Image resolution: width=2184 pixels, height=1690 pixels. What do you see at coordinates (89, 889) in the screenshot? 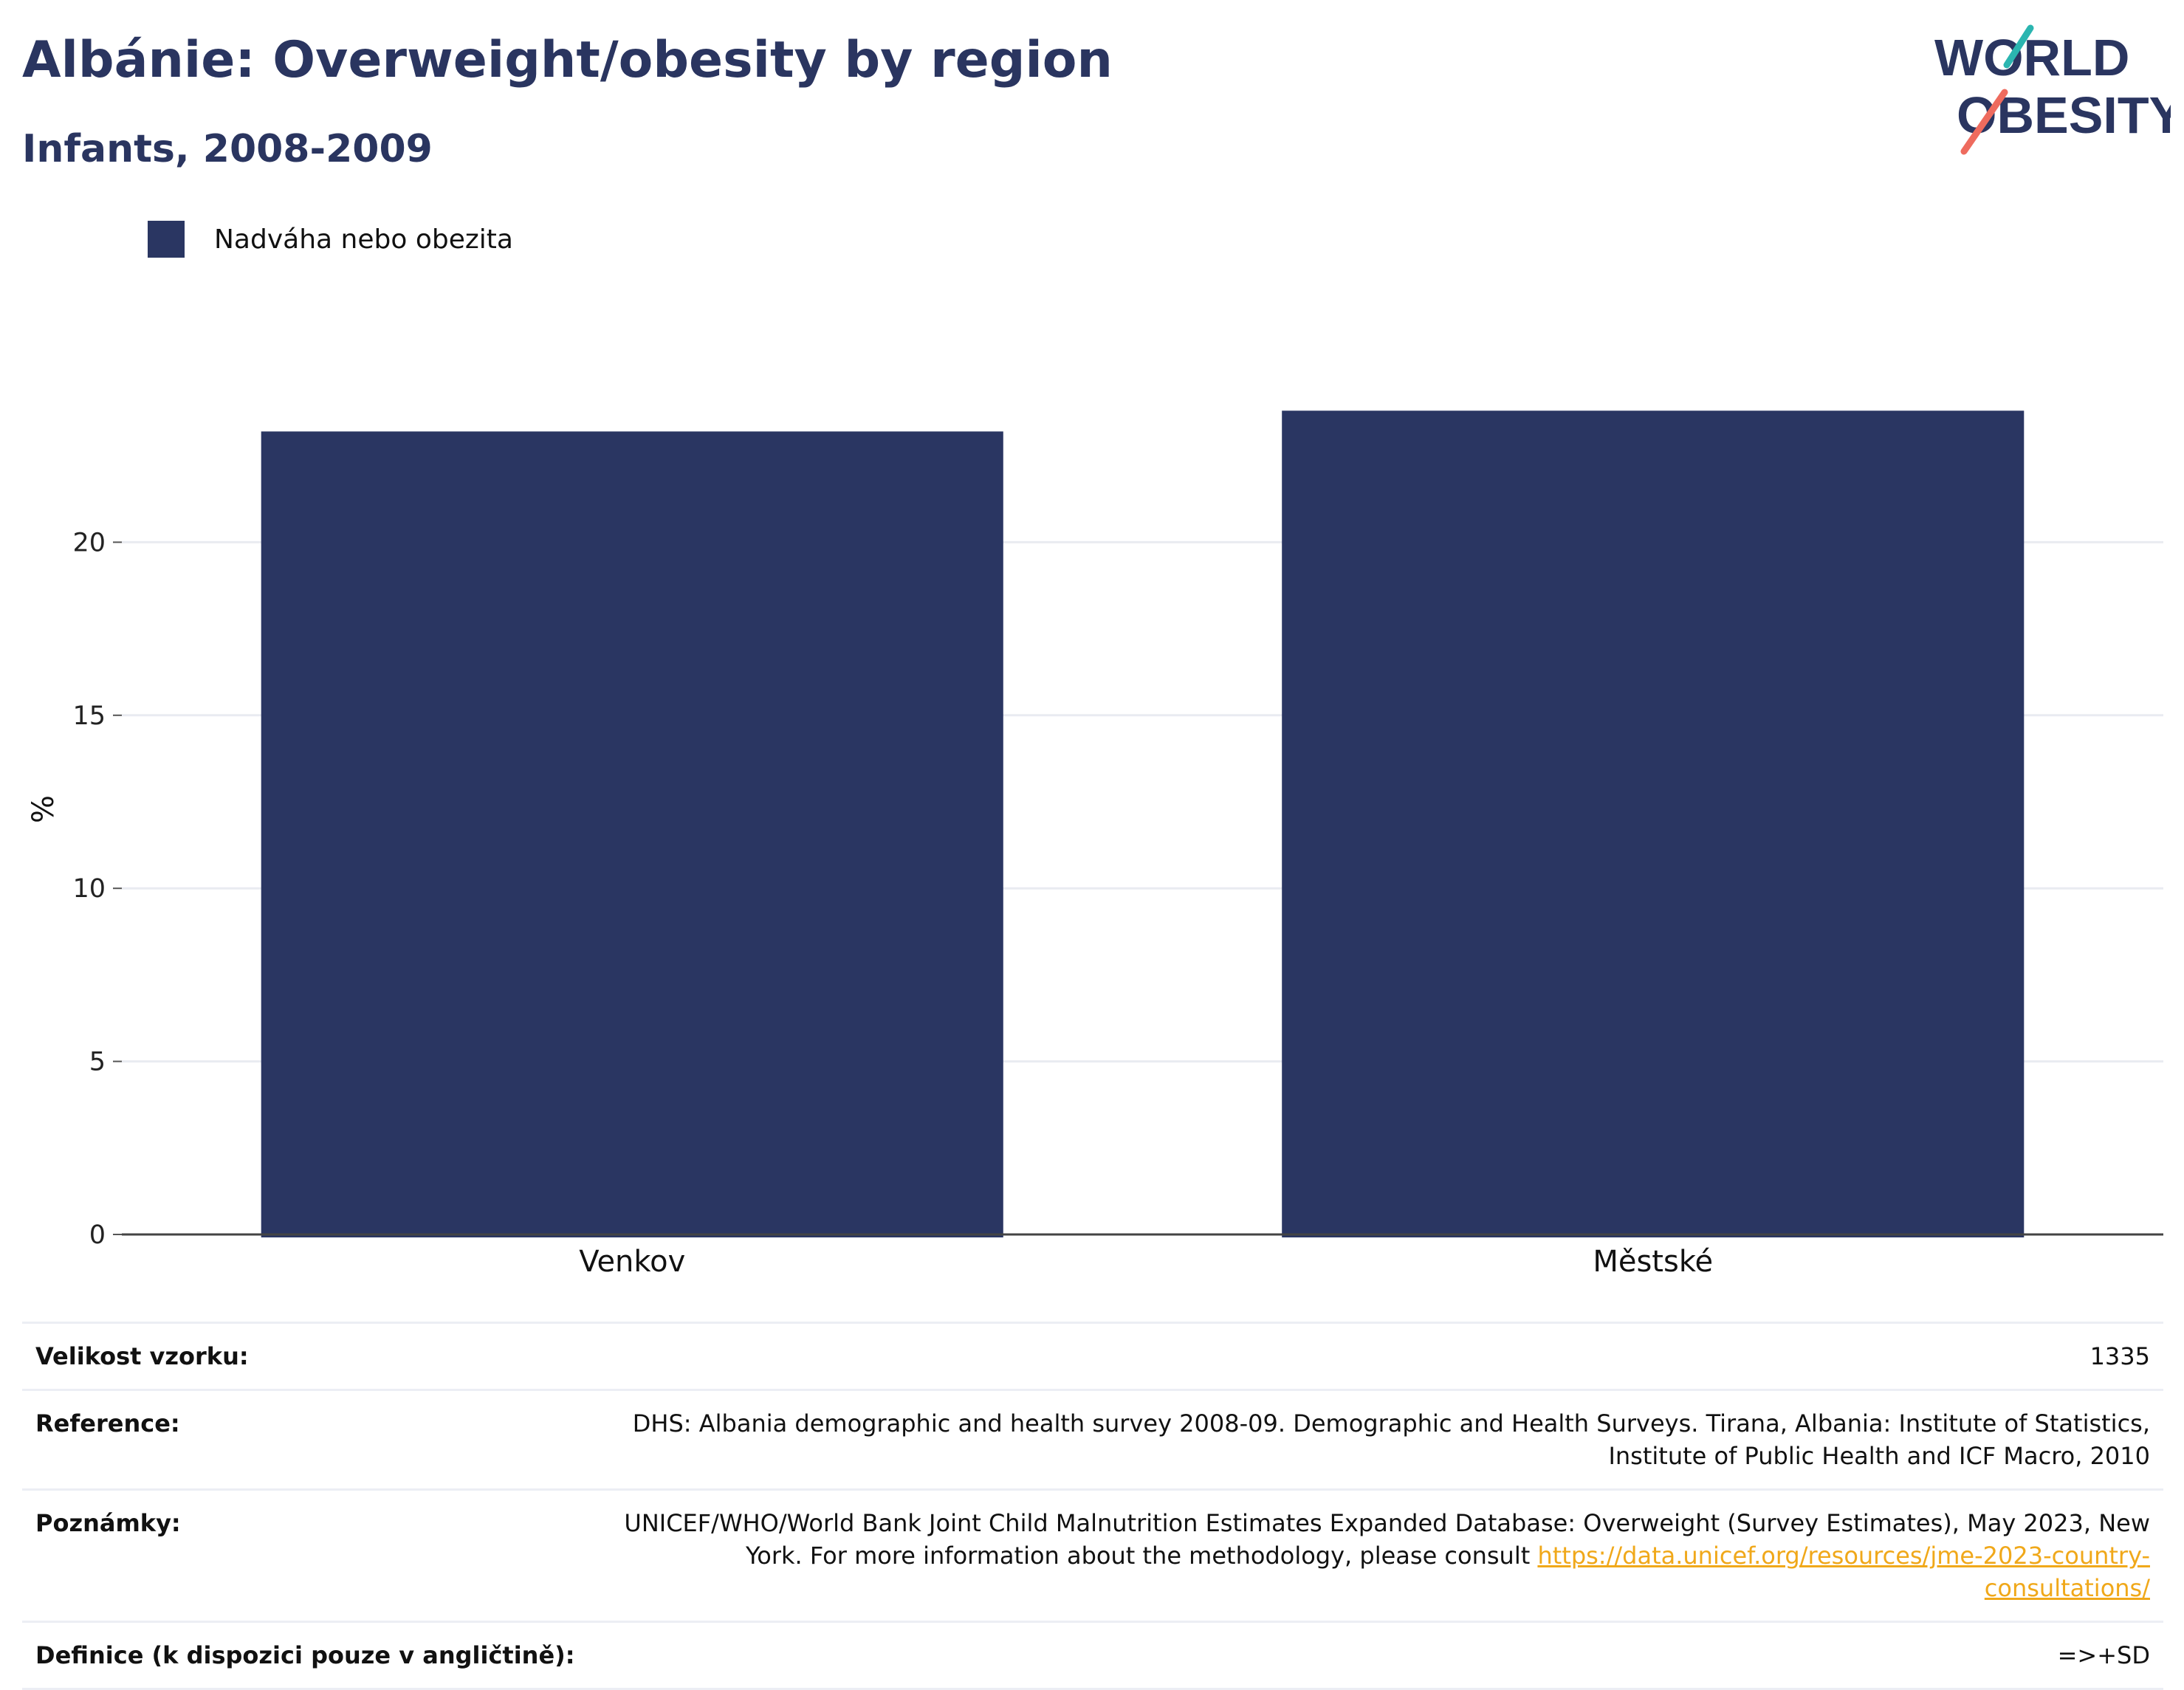
I see `y-tick-label: 10` at bounding box center [89, 889].